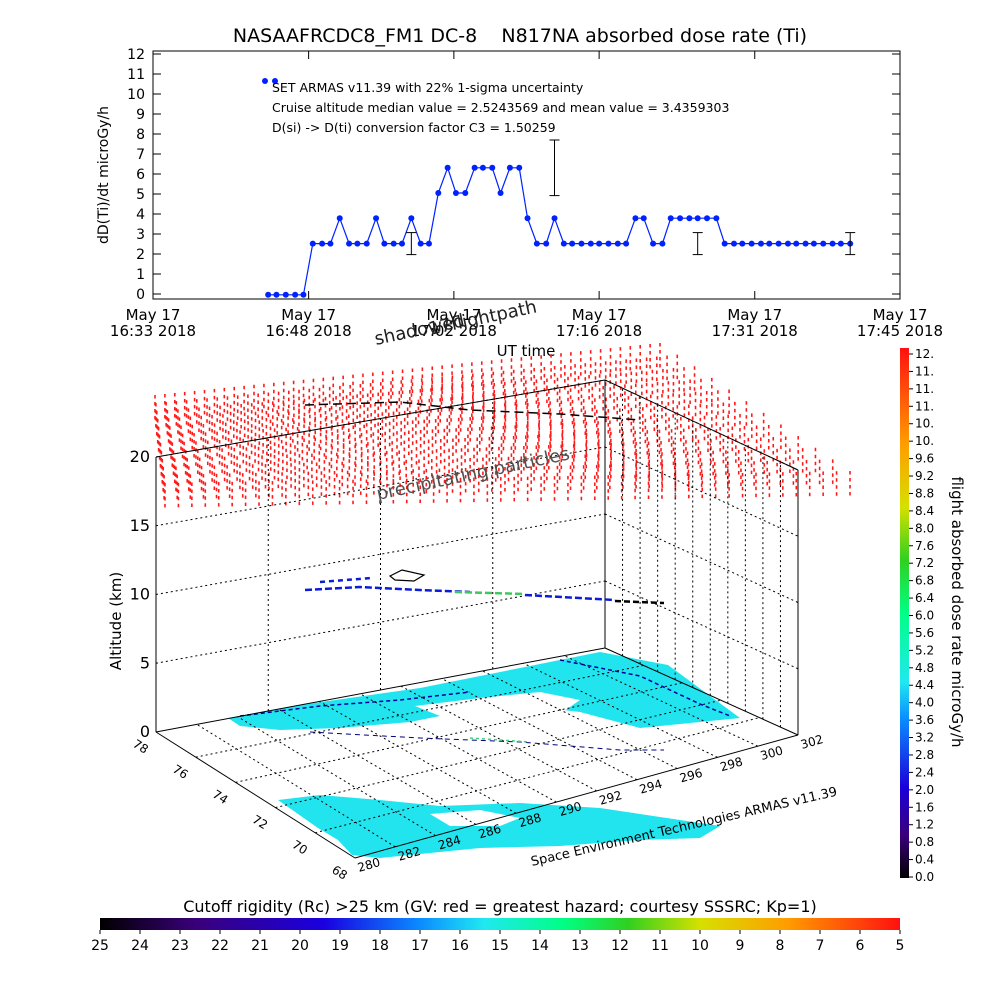 Image resolution: width=1000 pixels, height=1000 pixels. Describe the element at coordinates (924, 511) in the screenshot. I see `dose-colorbar-tick-label: 8.4` at that location.